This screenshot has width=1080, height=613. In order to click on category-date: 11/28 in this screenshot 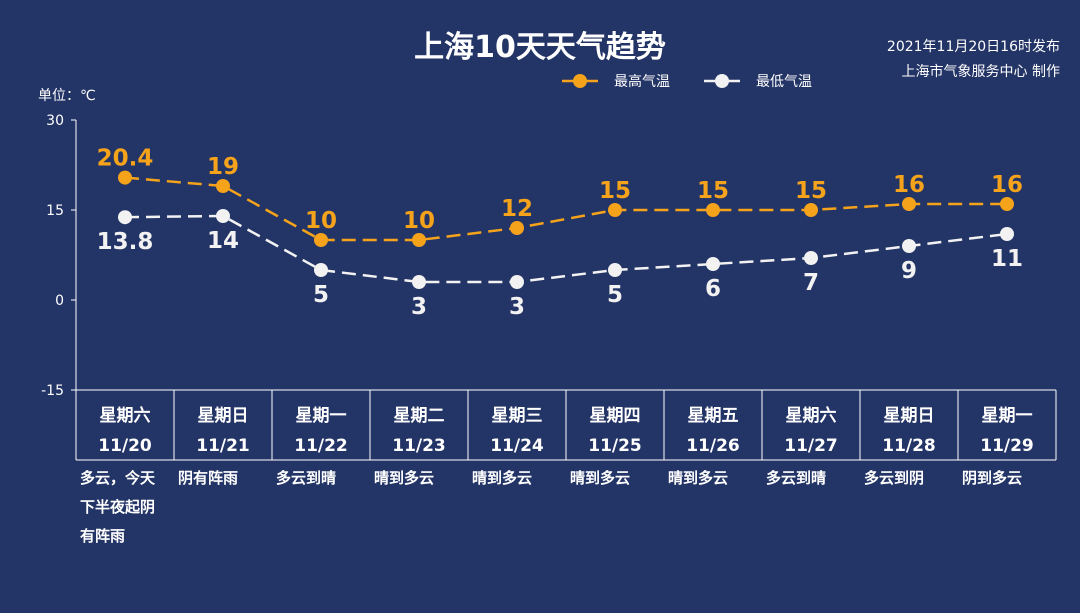, I will do `click(909, 446)`.